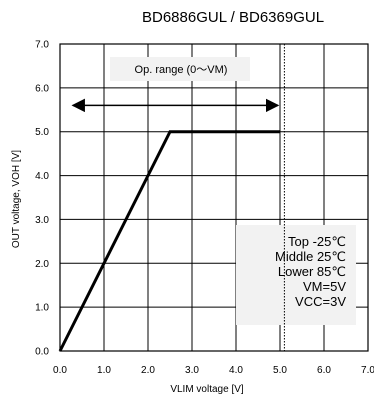  I want to click on range-label-background, so click(180, 69).